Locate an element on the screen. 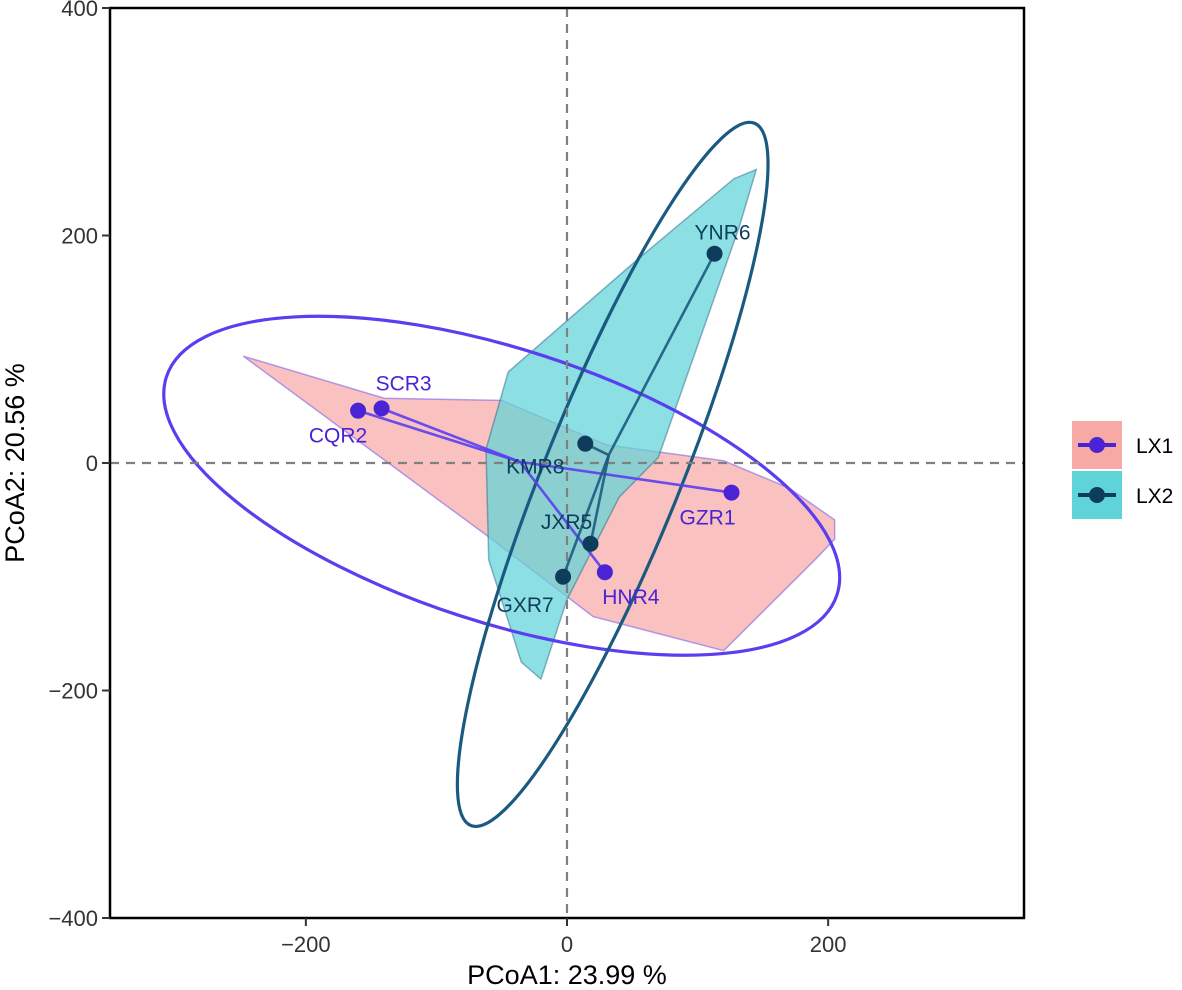 This screenshot has width=1182, height=990. y-tick-label: −400 is located at coordinates (73, 918).